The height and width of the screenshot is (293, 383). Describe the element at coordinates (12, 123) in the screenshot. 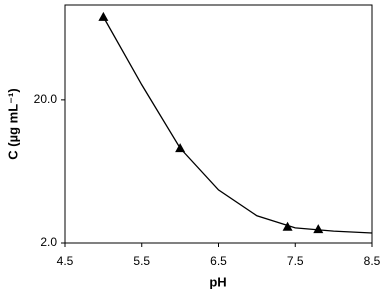

I see `y-axis-label: C (µg mL⁻¹)` at that location.